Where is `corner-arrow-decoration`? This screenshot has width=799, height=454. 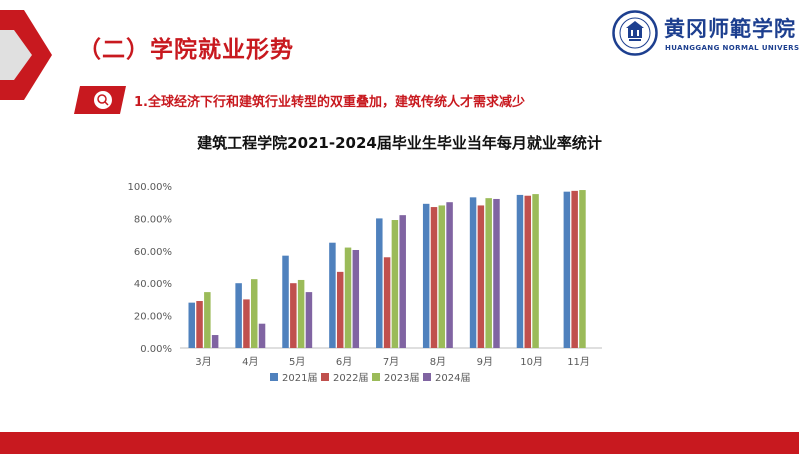
corner-arrow-decoration is located at coordinates (26, 55).